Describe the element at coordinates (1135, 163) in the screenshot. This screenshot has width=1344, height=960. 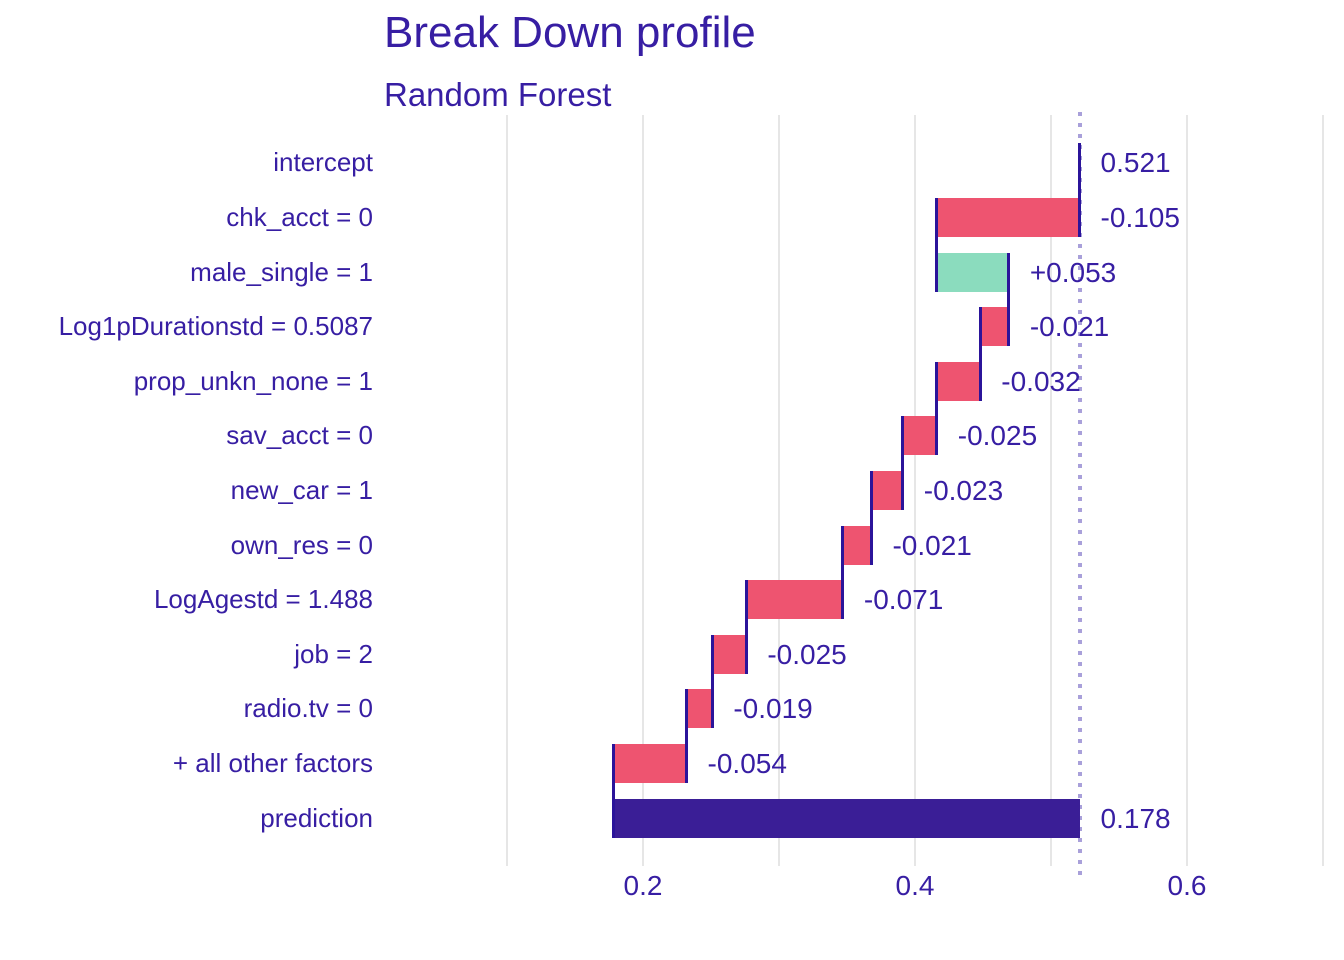
I see `value-label: 0.521` at that location.